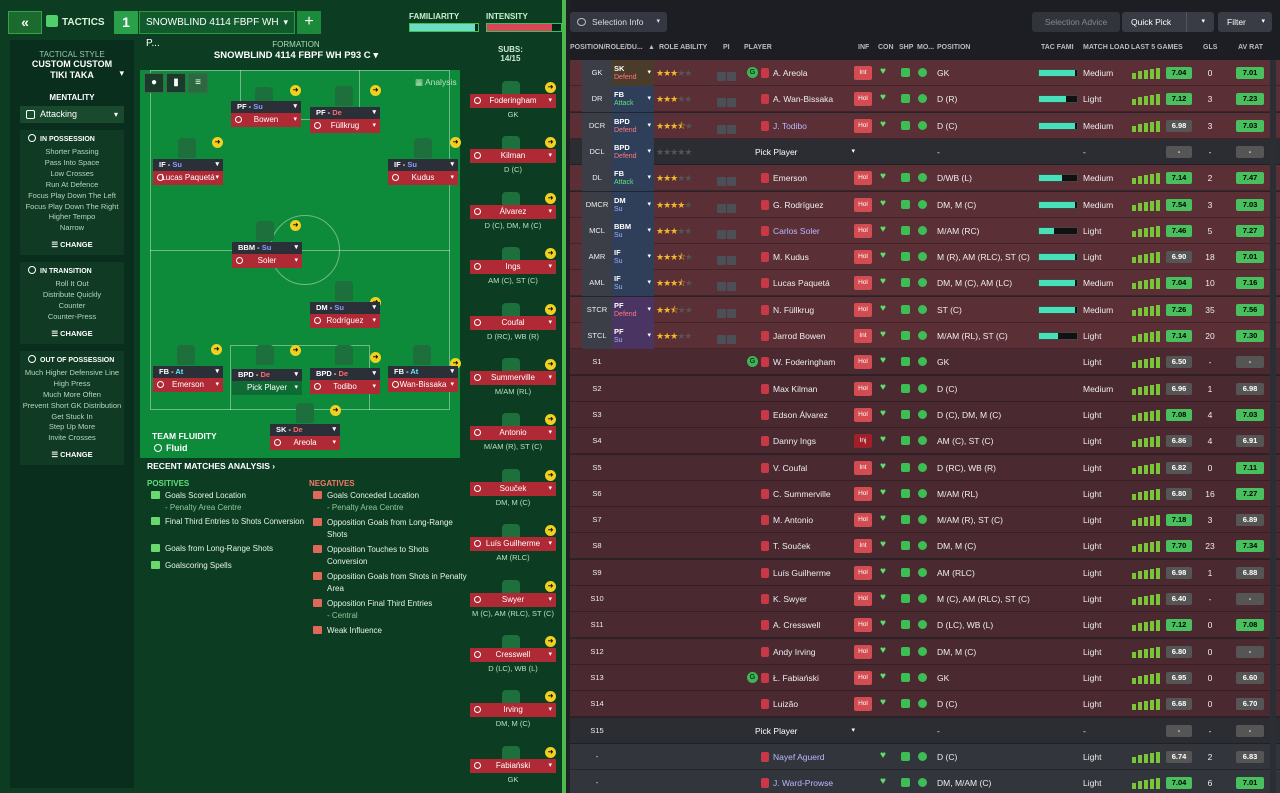 The height and width of the screenshot is (793, 1280). I want to click on player-role: FB - At ▾, so click(188, 372).